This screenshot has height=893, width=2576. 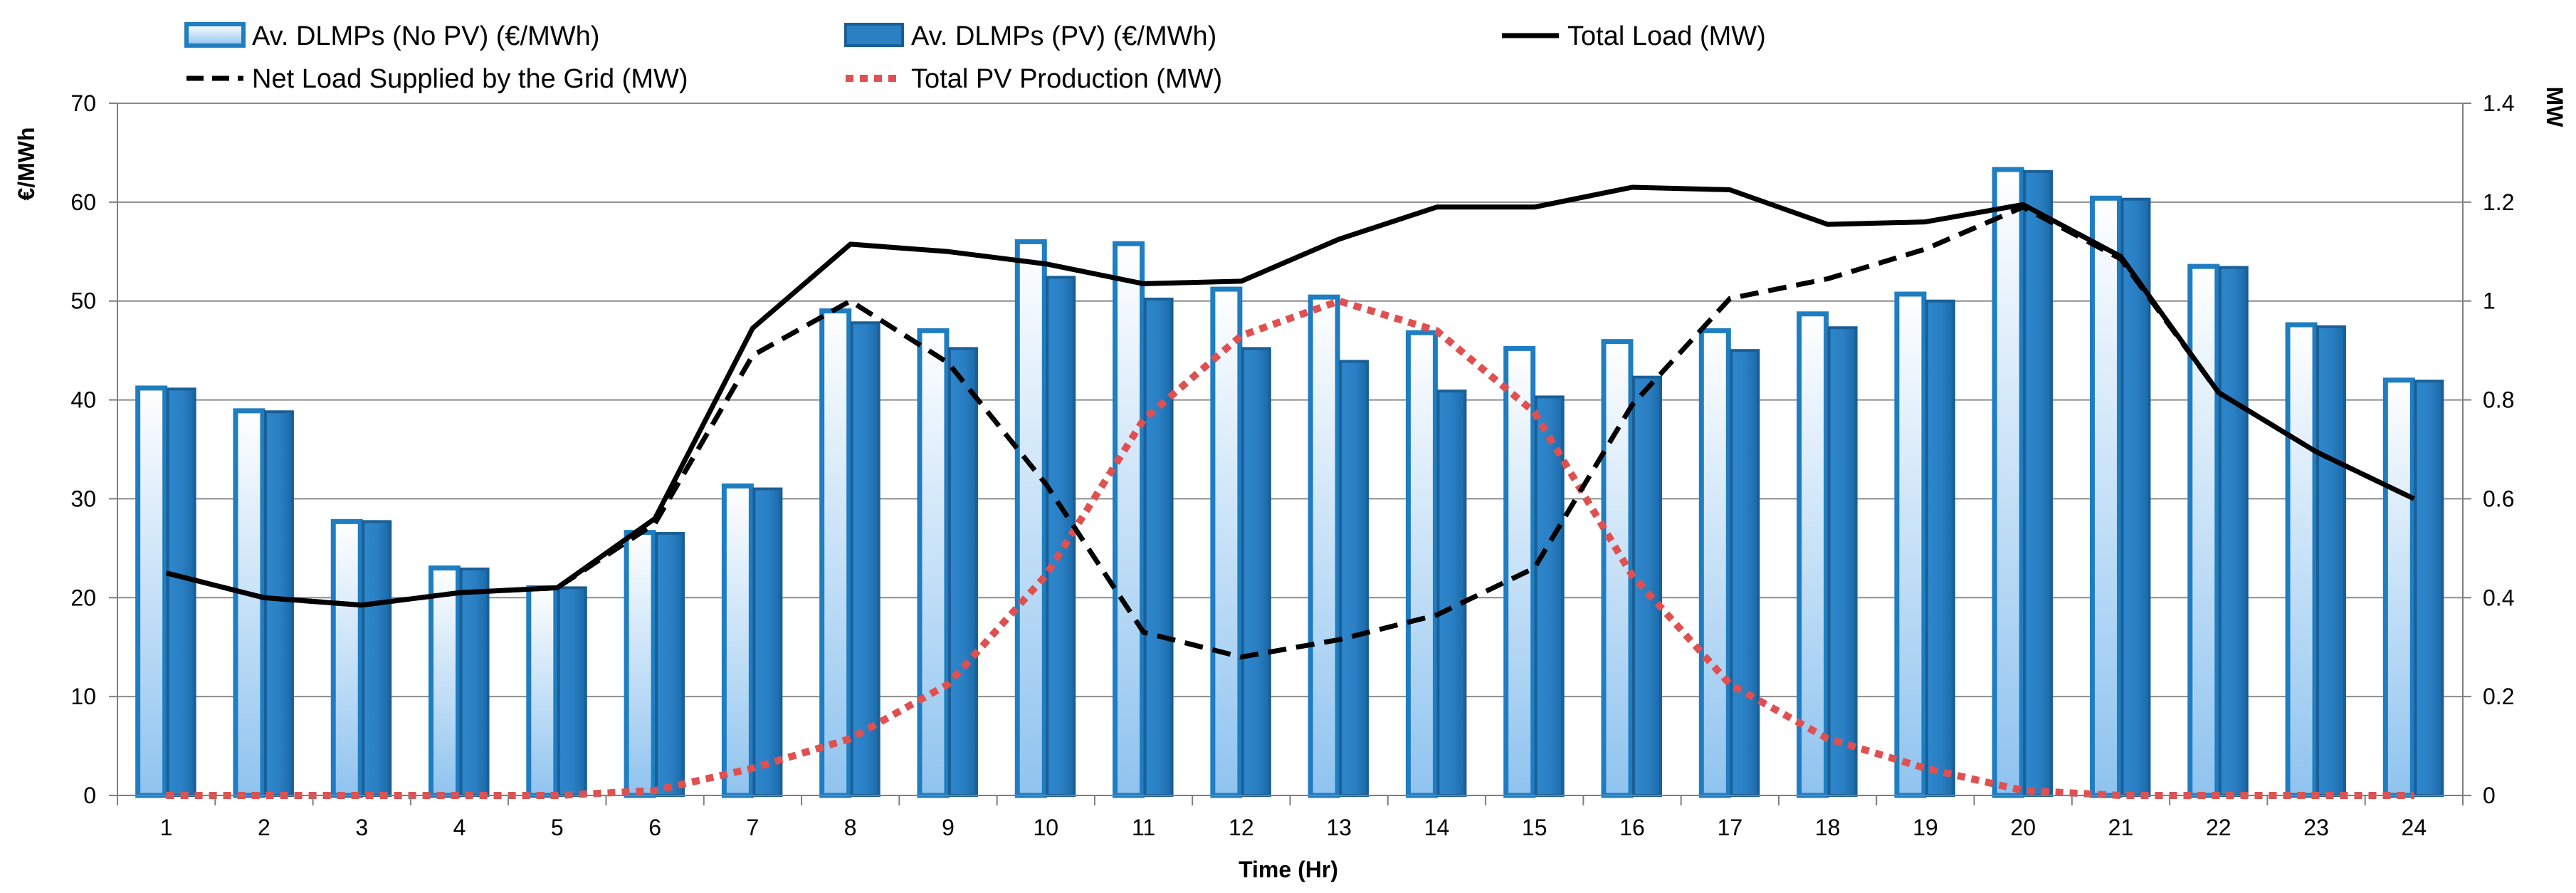 I want to click on legend-label: Total PV Production (MW), so click(x=1066, y=79).